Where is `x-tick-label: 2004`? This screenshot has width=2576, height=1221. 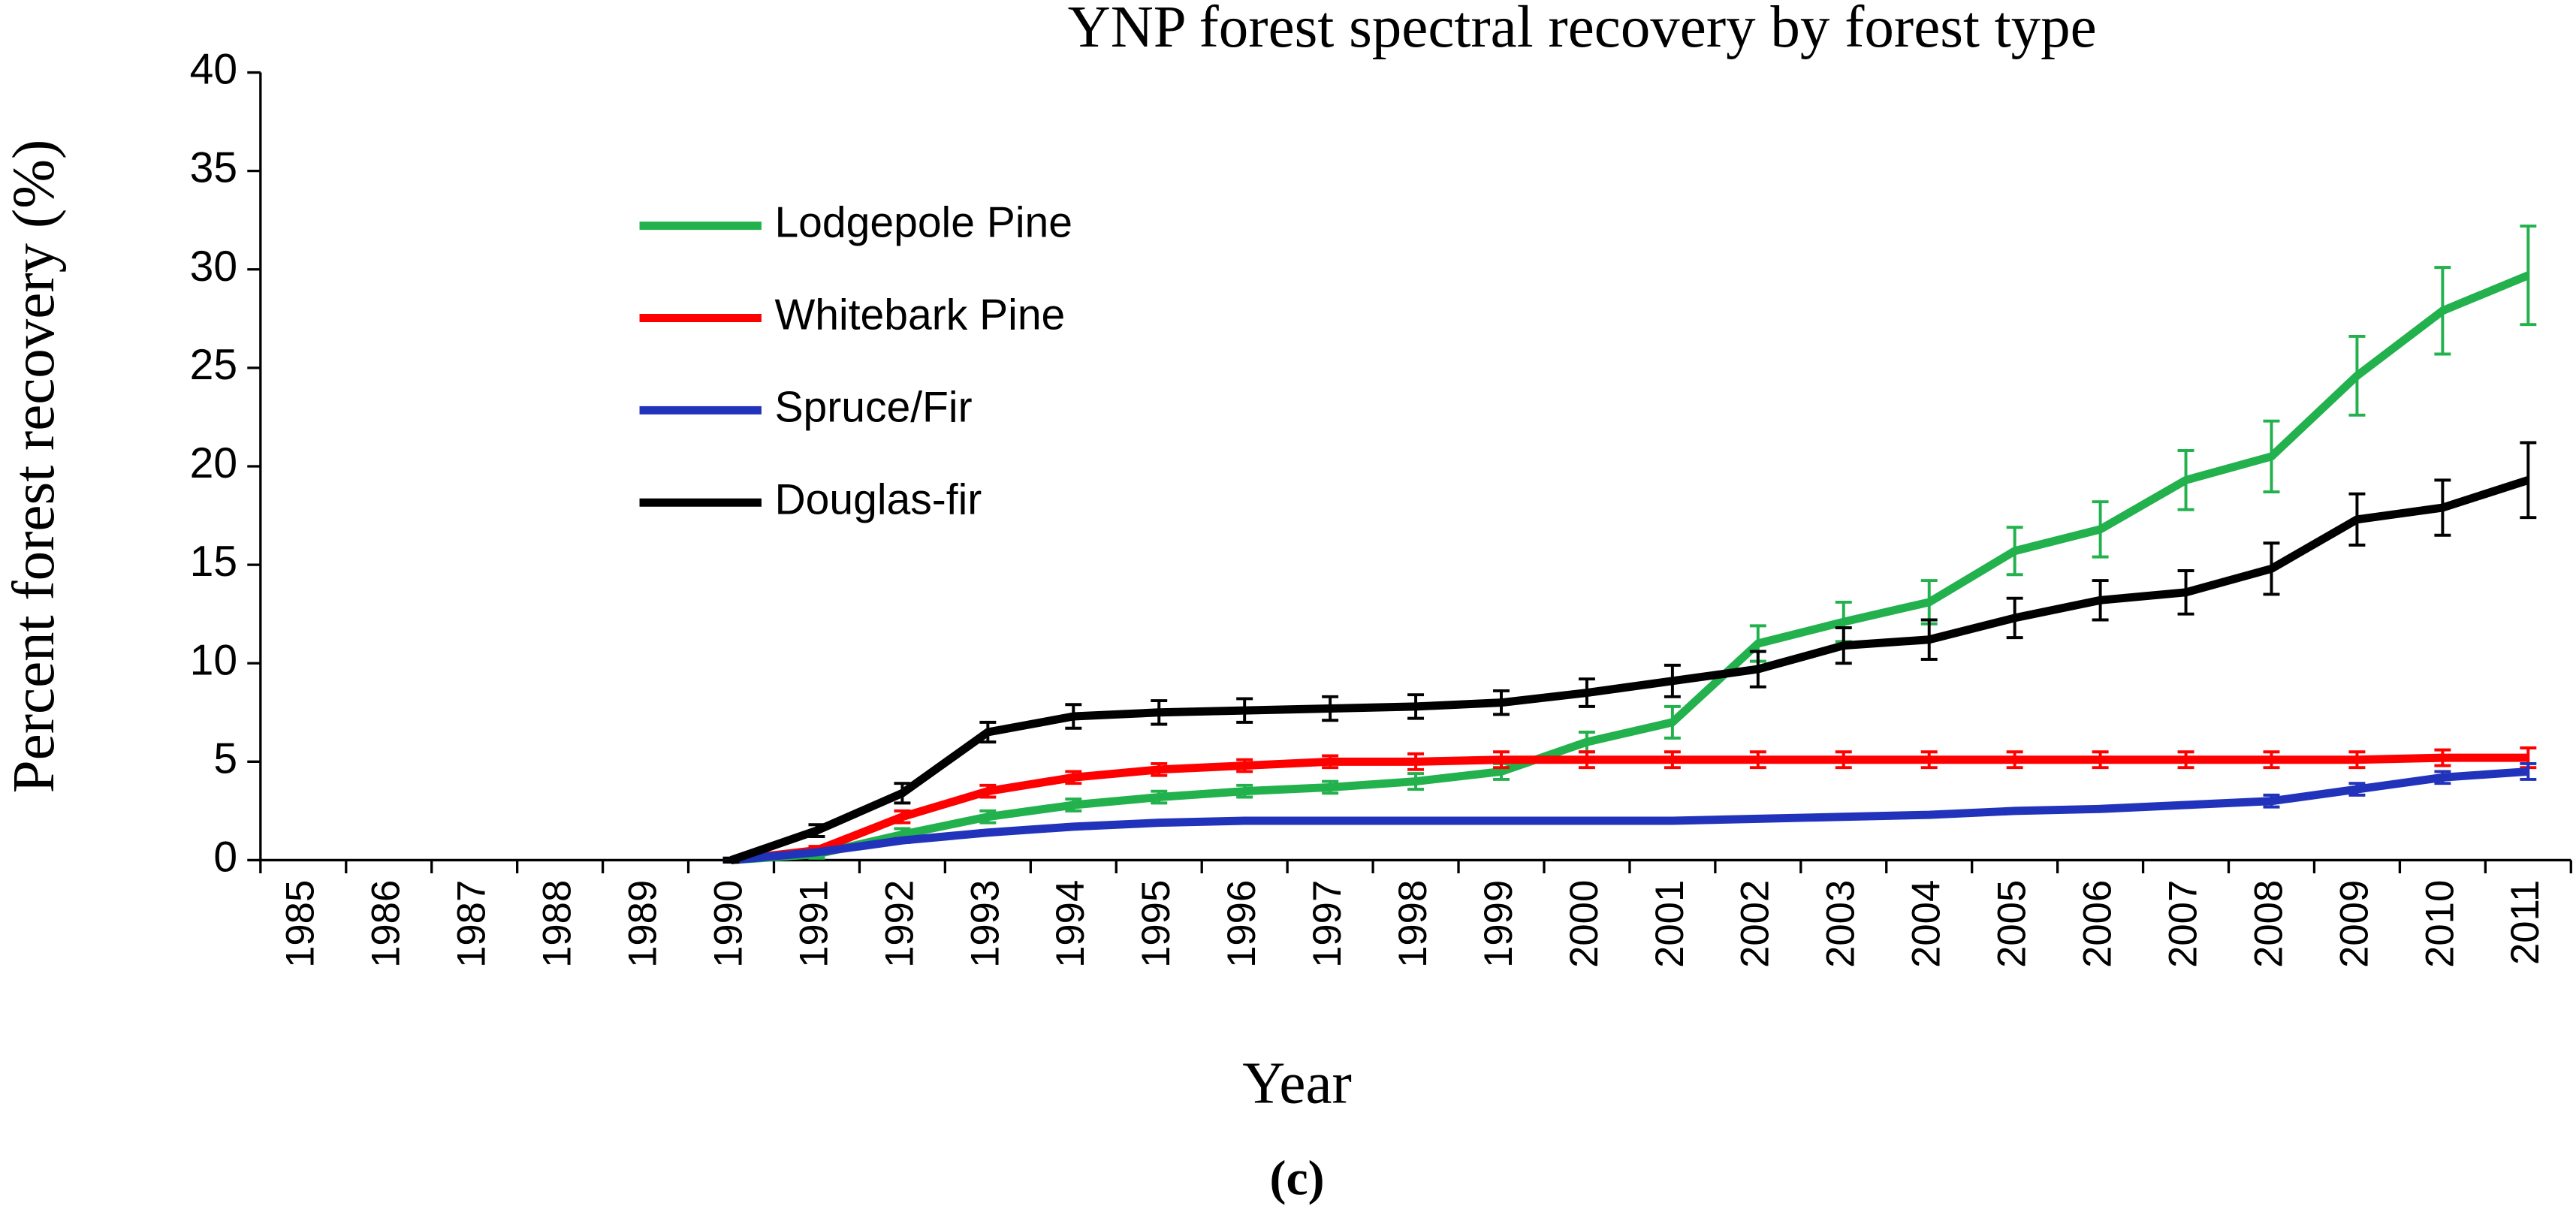 x-tick-label: 2004 is located at coordinates (1927, 924).